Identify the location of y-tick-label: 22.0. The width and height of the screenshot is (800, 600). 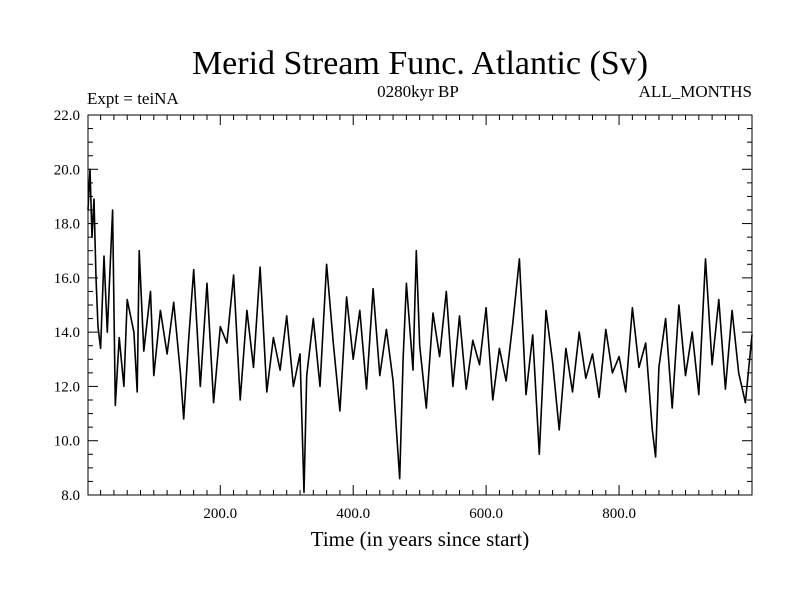
(67, 116).